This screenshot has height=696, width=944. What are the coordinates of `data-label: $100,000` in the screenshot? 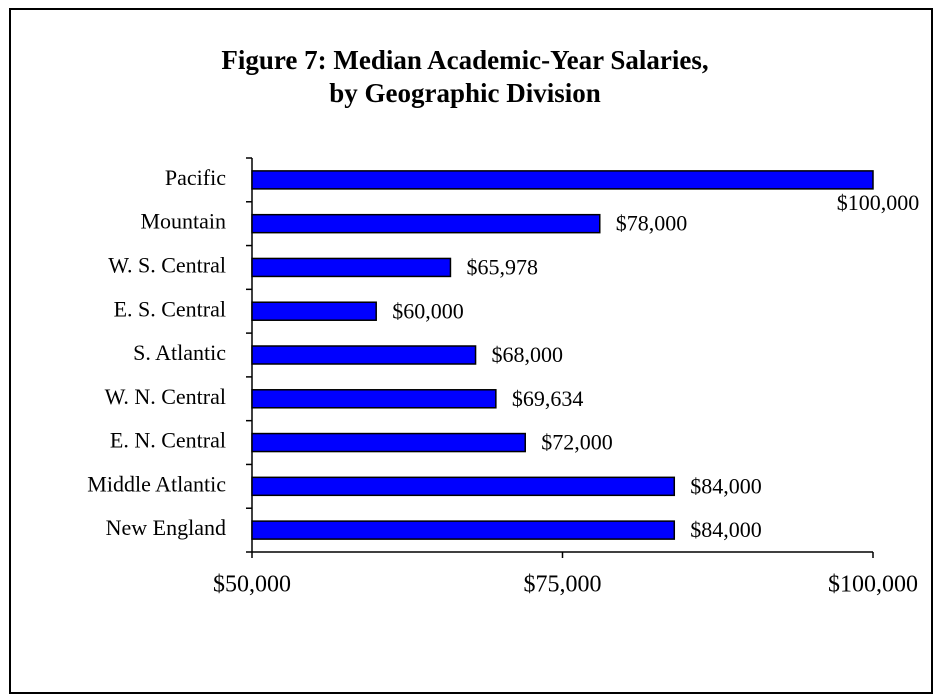 It's located at (878, 202).